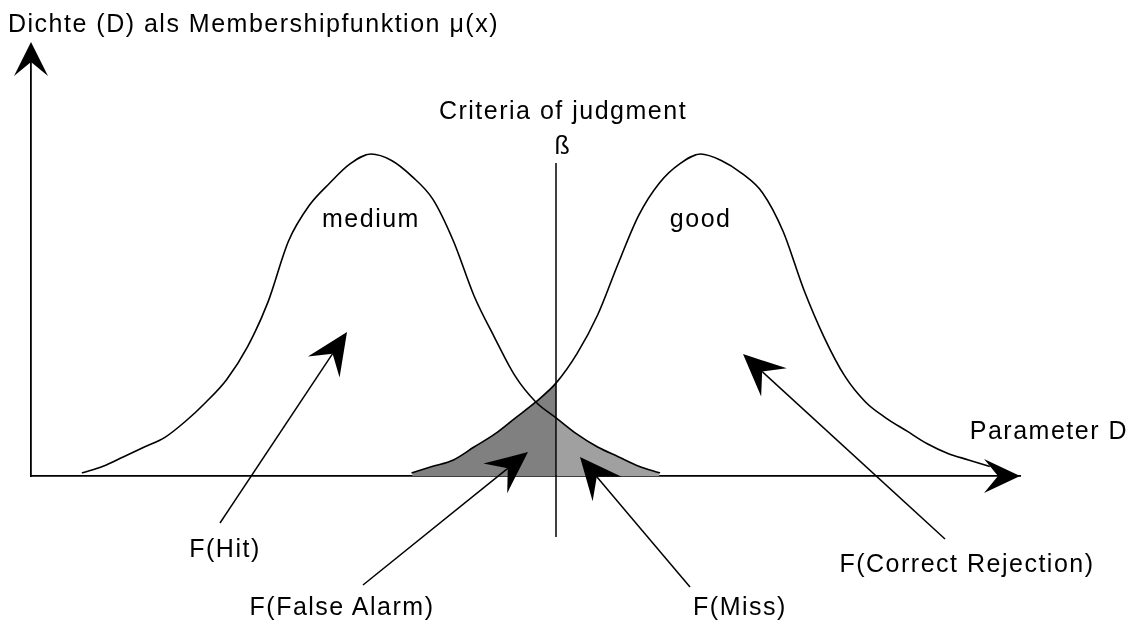 The height and width of the screenshot is (630, 1136). I want to click on text: Criteria of judgment, so click(563, 109).